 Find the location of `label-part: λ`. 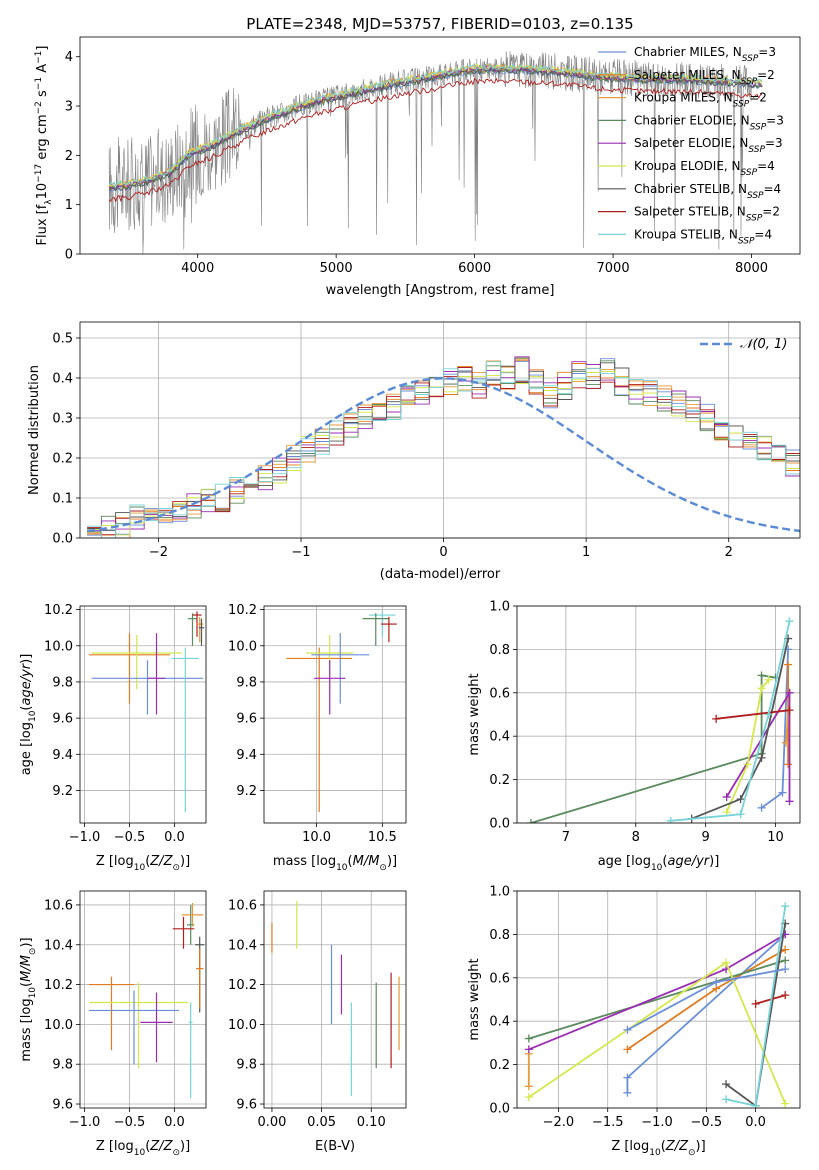

label-part: λ is located at coordinates (49, 202).